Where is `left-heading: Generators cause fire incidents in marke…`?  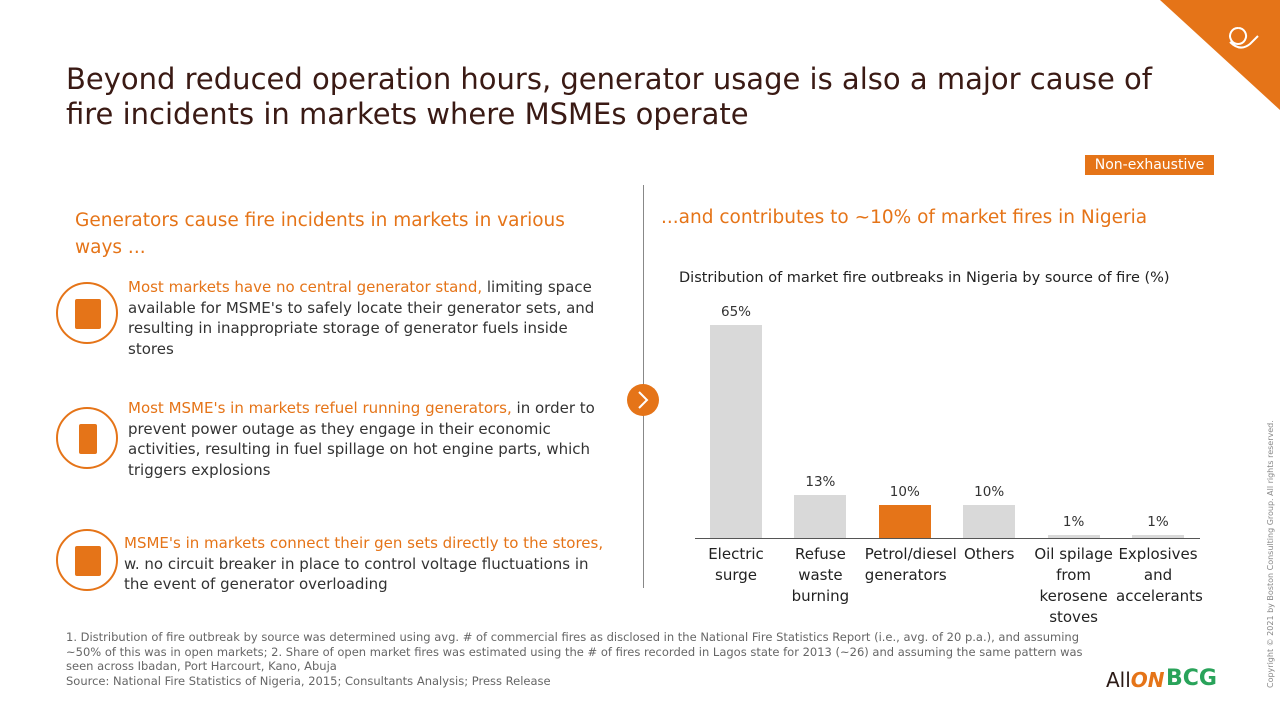
left-heading: Generators cause fire incidents in marke… is located at coordinates (320, 234).